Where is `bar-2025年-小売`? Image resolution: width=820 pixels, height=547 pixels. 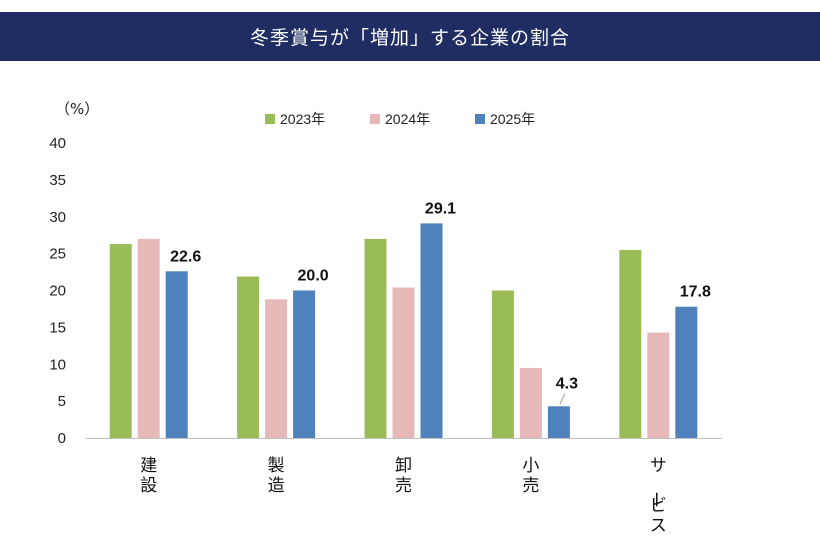
bar-2025年-小売 is located at coordinates (558, 422).